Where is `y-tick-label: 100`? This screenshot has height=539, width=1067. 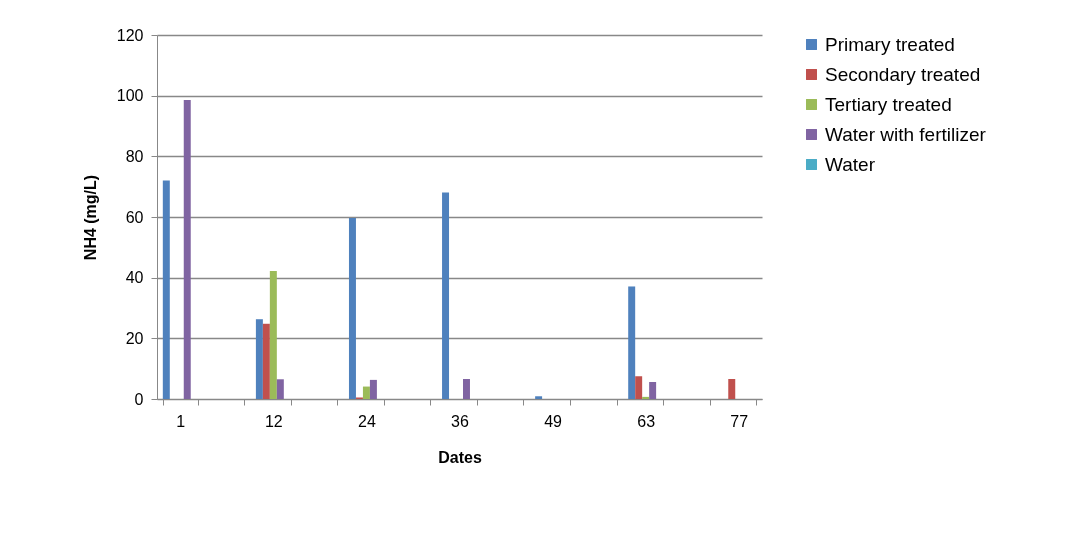 y-tick-label: 100 is located at coordinates (130, 96).